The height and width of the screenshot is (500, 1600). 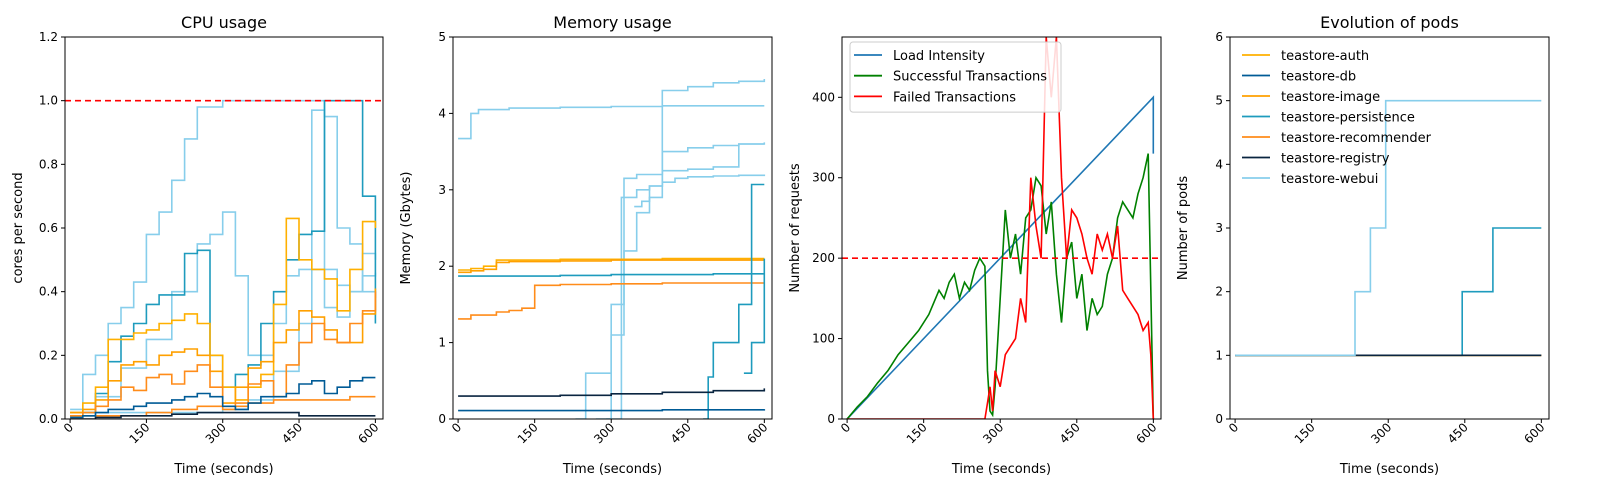 I want to click on legend-label: teastore-webui, so click(x=1329, y=179).